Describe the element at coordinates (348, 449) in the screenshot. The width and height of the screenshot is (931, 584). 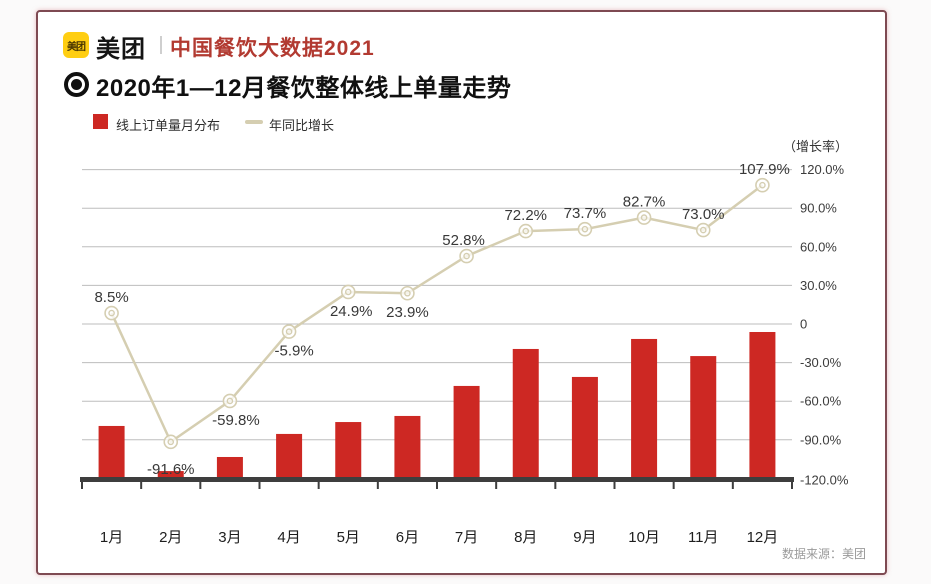
I see `bar-5月` at that location.